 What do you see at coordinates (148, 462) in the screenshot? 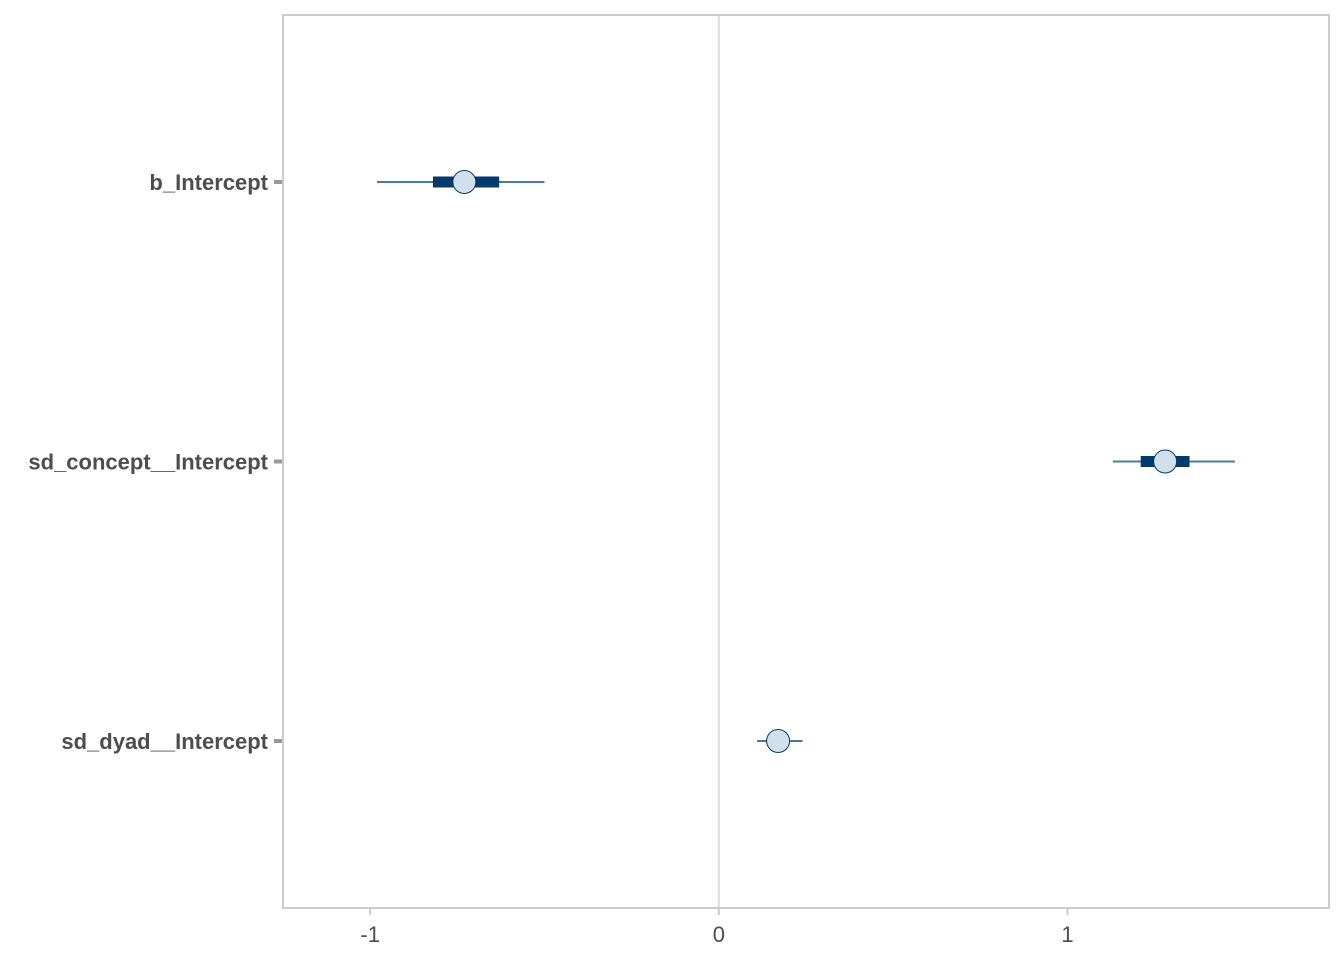
I see `y-tick-label: sd_concept__Intercept` at bounding box center [148, 462].